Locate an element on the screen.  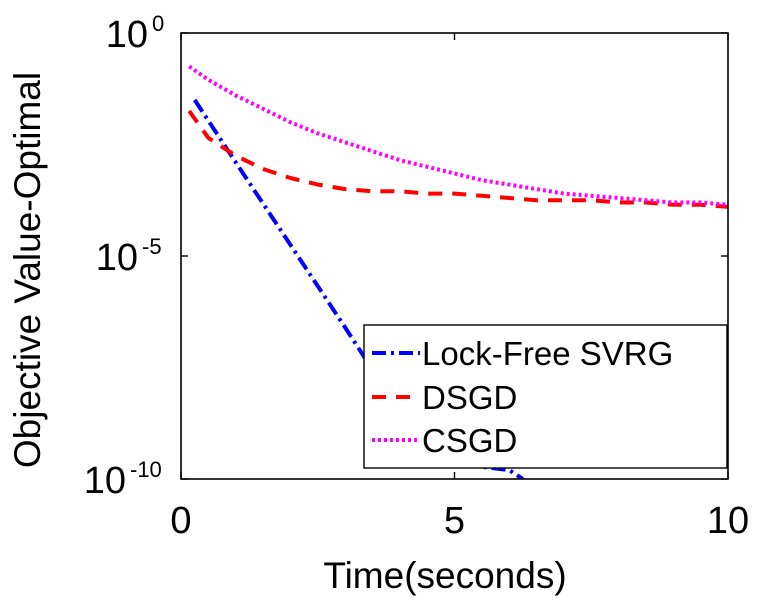
legend-label-lock-free-svrg: Lock-Free SVRG is located at coordinates (547, 353).